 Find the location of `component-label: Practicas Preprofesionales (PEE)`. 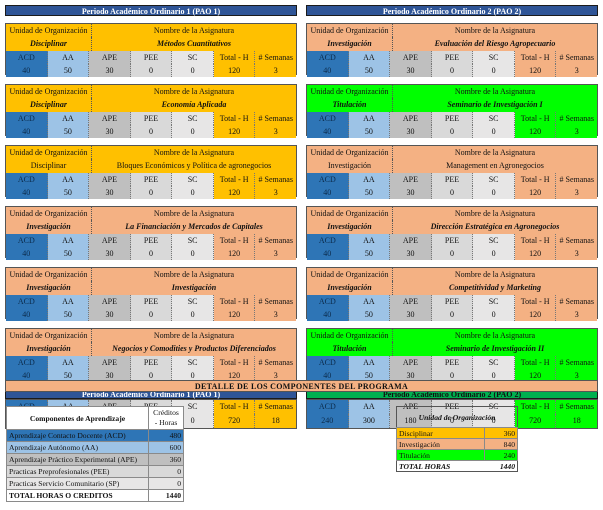

component-label: Practicas Preprofesionales (PEE) is located at coordinates (77, 471).